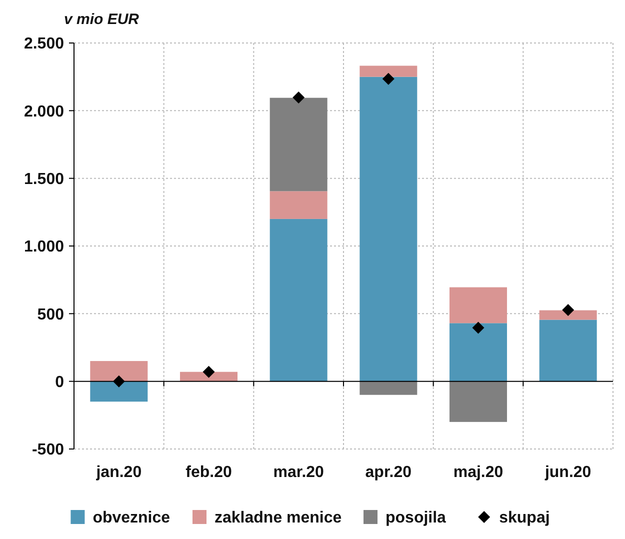 Image resolution: width=625 pixels, height=539 pixels. I want to click on x-tick-label: maj.20, so click(478, 472).